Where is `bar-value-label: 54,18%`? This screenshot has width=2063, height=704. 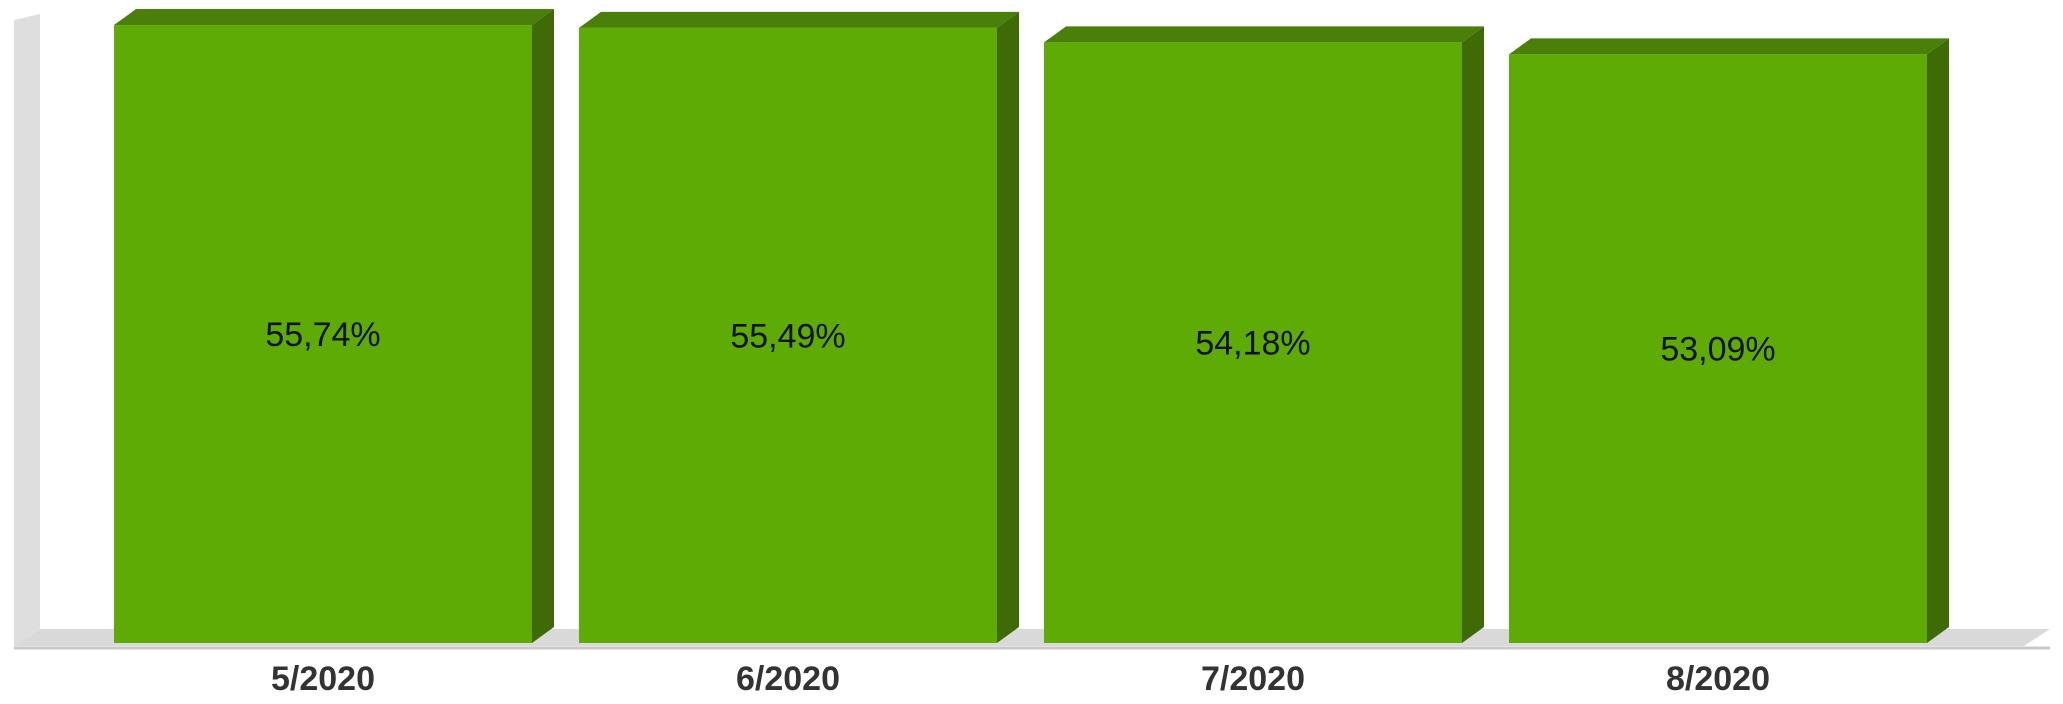 bar-value-label: 54,18% is located at coordinates (1252, 344).